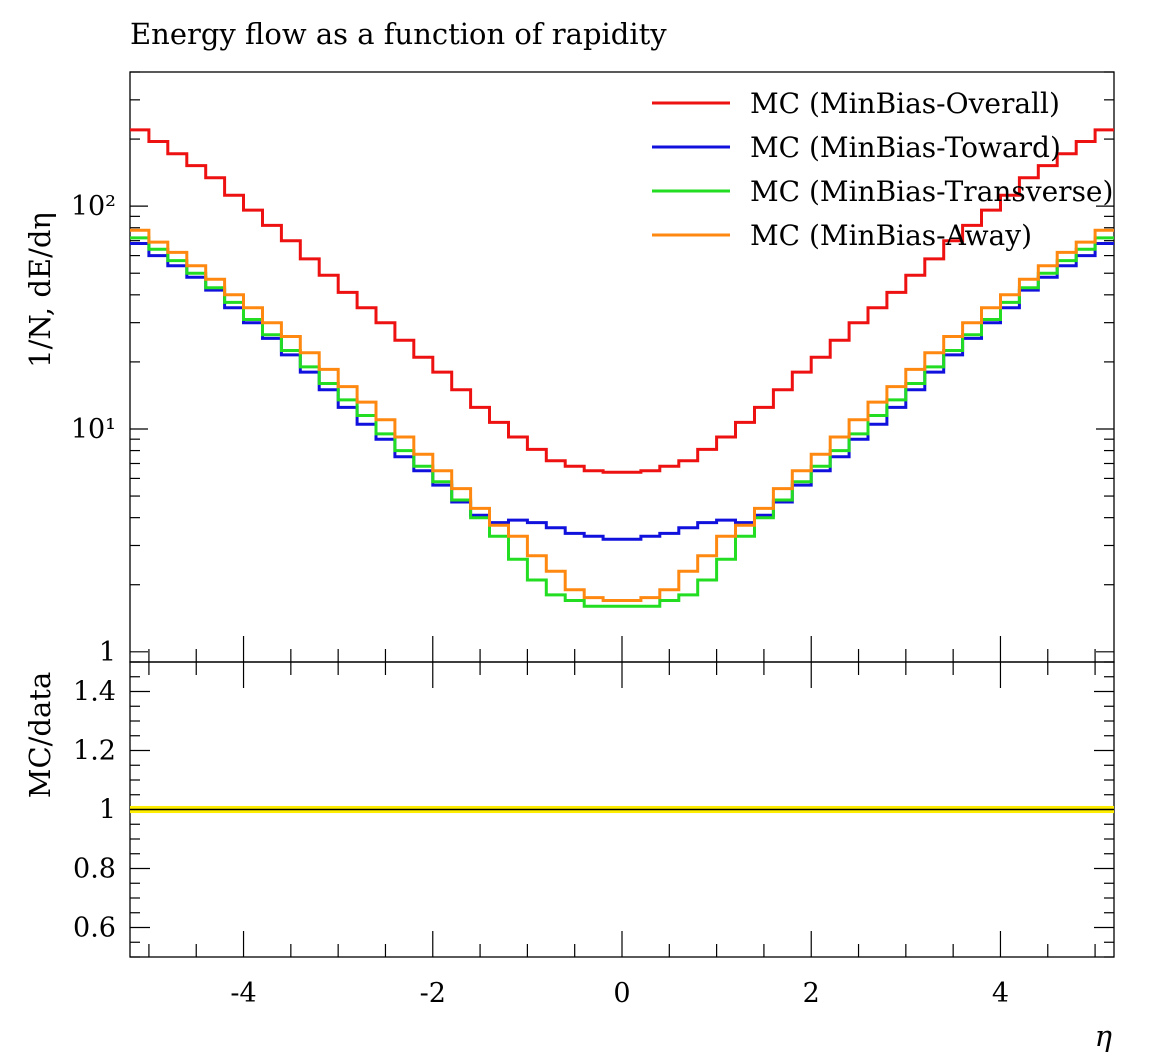 The width and height of the screenshot is (1153, 1056). What do you see at coordinates (1104, 1036) in the screenshot?
I see `x-axis-label: η` at bounding box center [1104, 1036].